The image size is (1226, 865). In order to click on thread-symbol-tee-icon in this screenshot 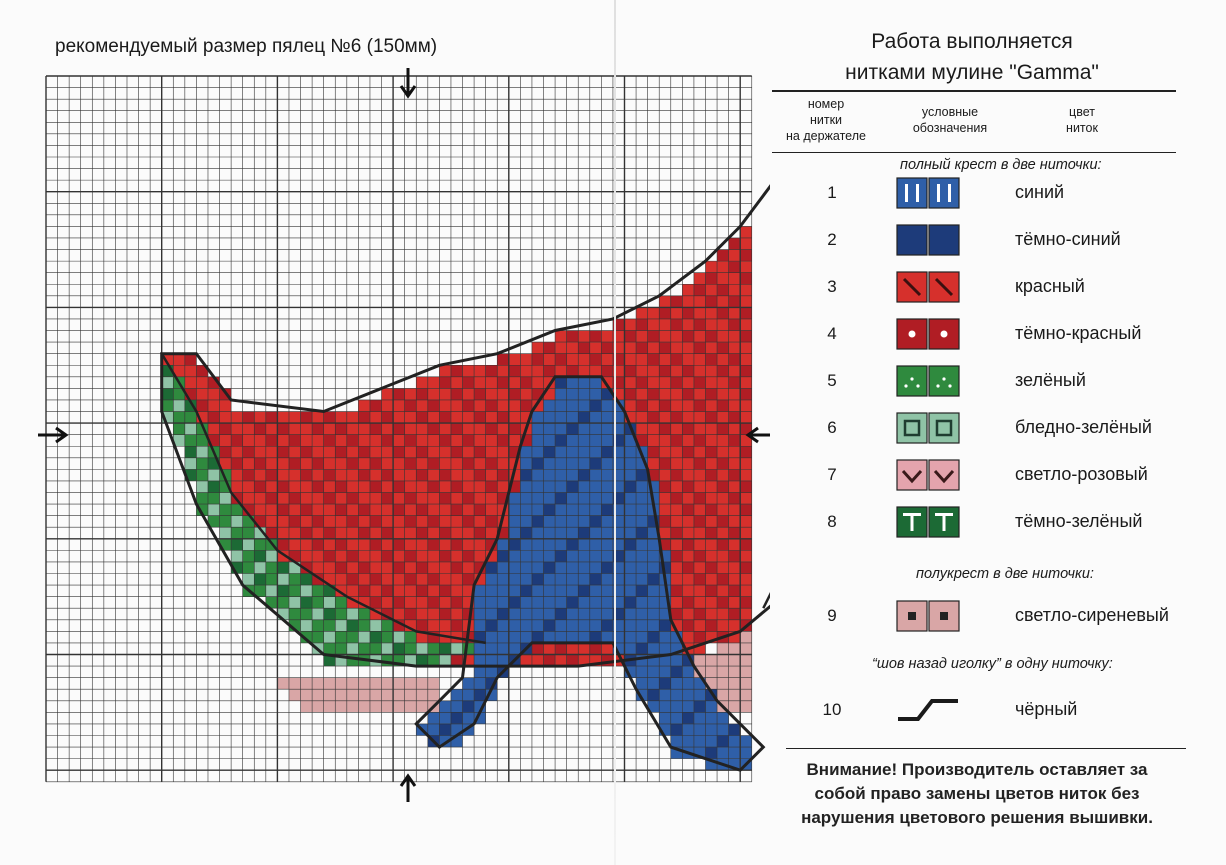, I will do `click(928, 522)`.